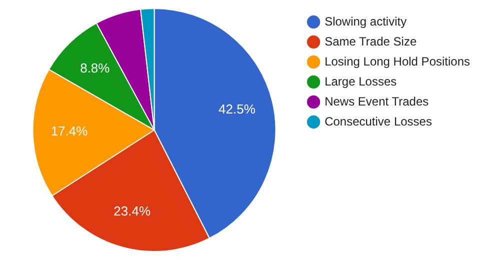 Image resolution: width=480 pixels, height=260 pixels. What do you see at coordinates (69, 131) in the screenshot?
I see `data-label: 17.4%` at bounding box center [69, 131].